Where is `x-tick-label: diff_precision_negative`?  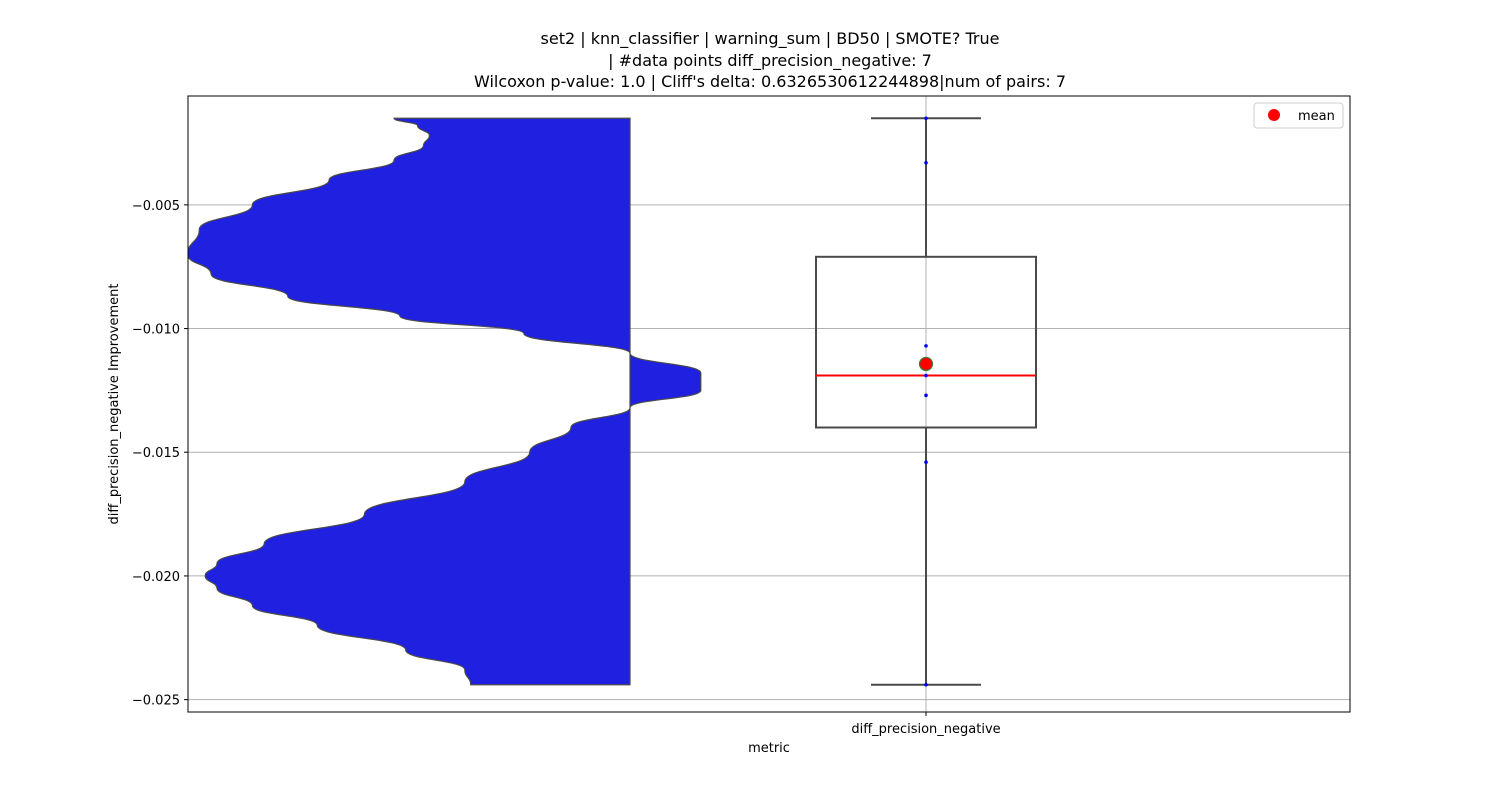 x-tick-label: diff_precision_negative is located at coordinates (925, 729).